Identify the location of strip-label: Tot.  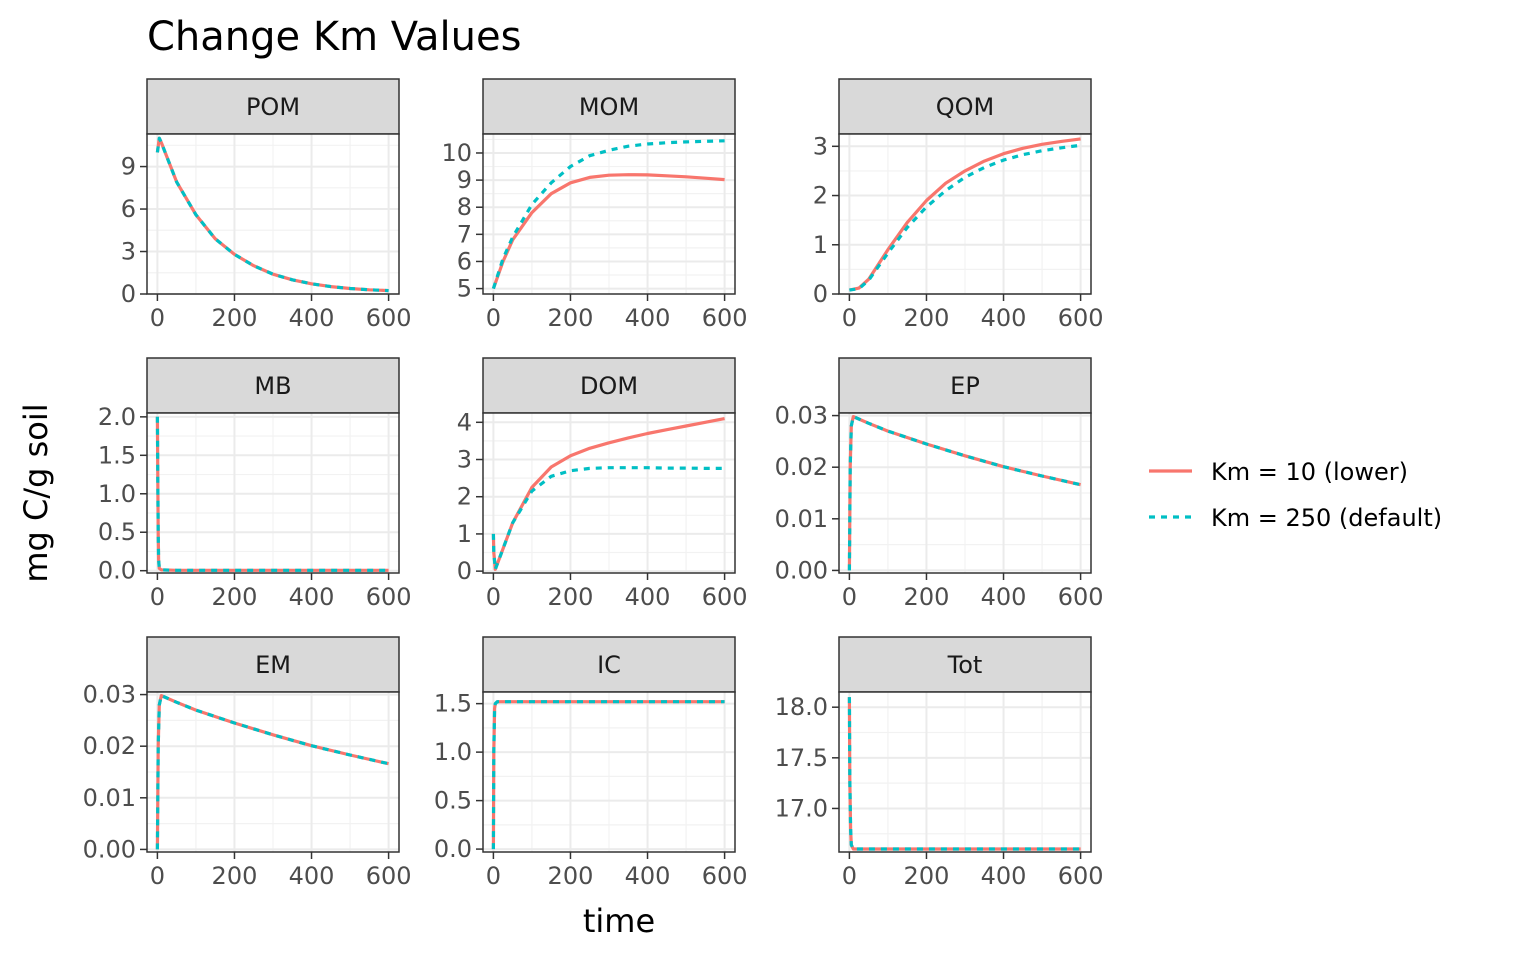
(965, 665).